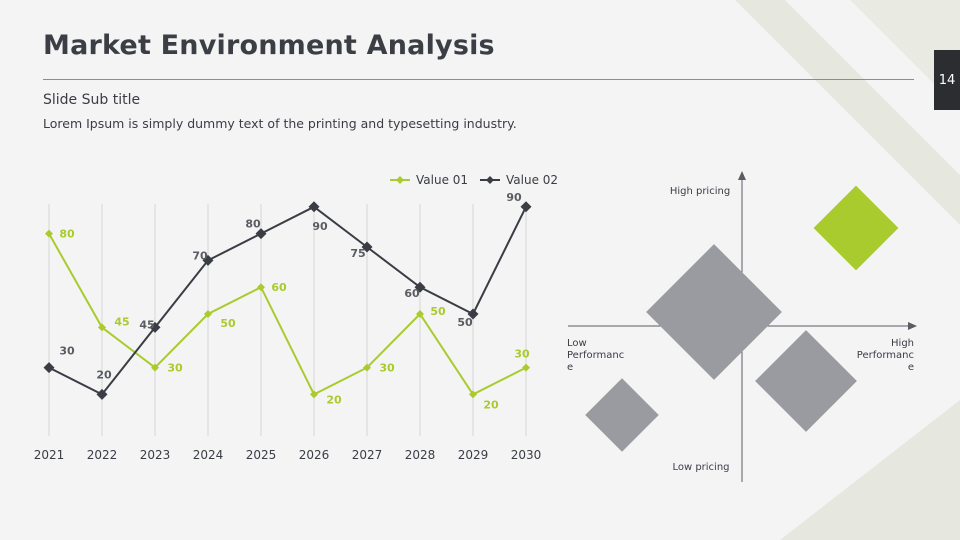  Describe the element at coordinates (175, 368) in the screenshot. I see `data-label-s1-2023: 30` at that location.